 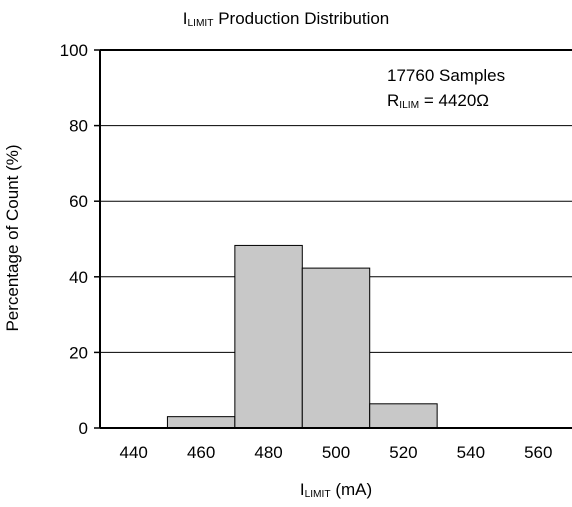 I want to click on annotation-resistor-main: R, so click(x=393, y=100).